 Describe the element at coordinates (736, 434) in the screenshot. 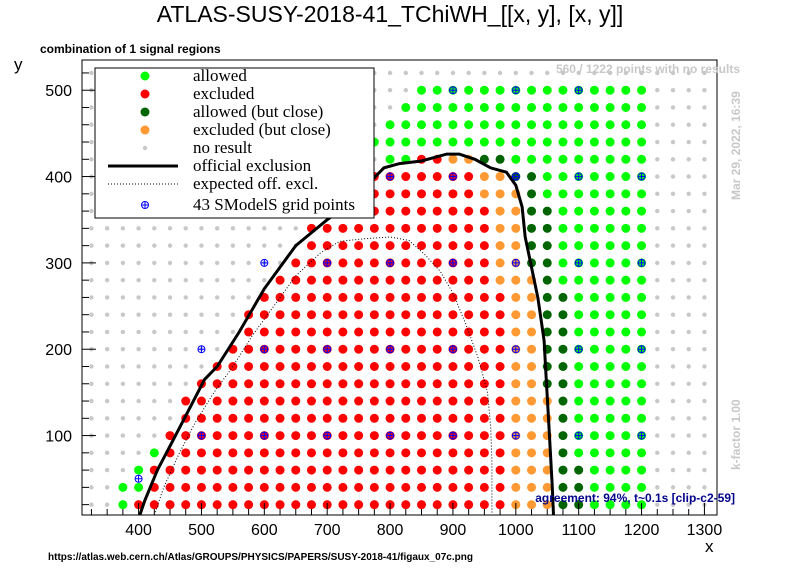

I see `kfactor-label: k-factor 1.00` at that location.